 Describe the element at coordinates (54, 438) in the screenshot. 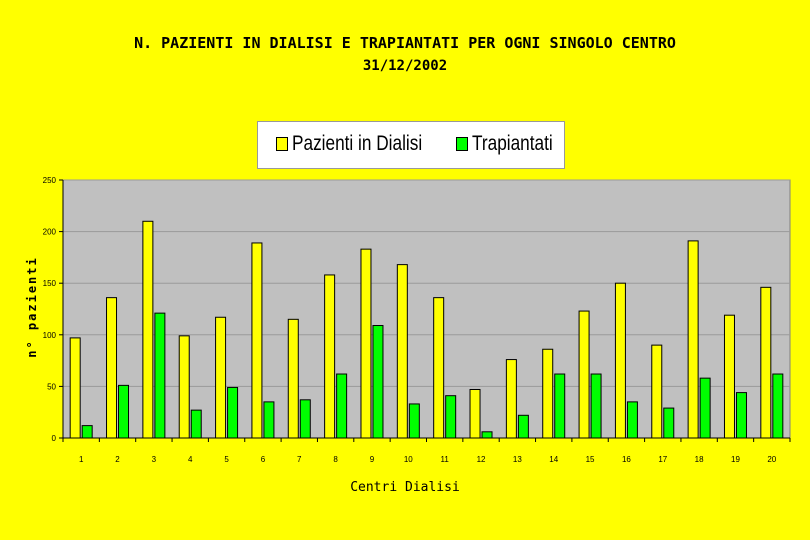

I see `y-tick-label: 0` at that location.